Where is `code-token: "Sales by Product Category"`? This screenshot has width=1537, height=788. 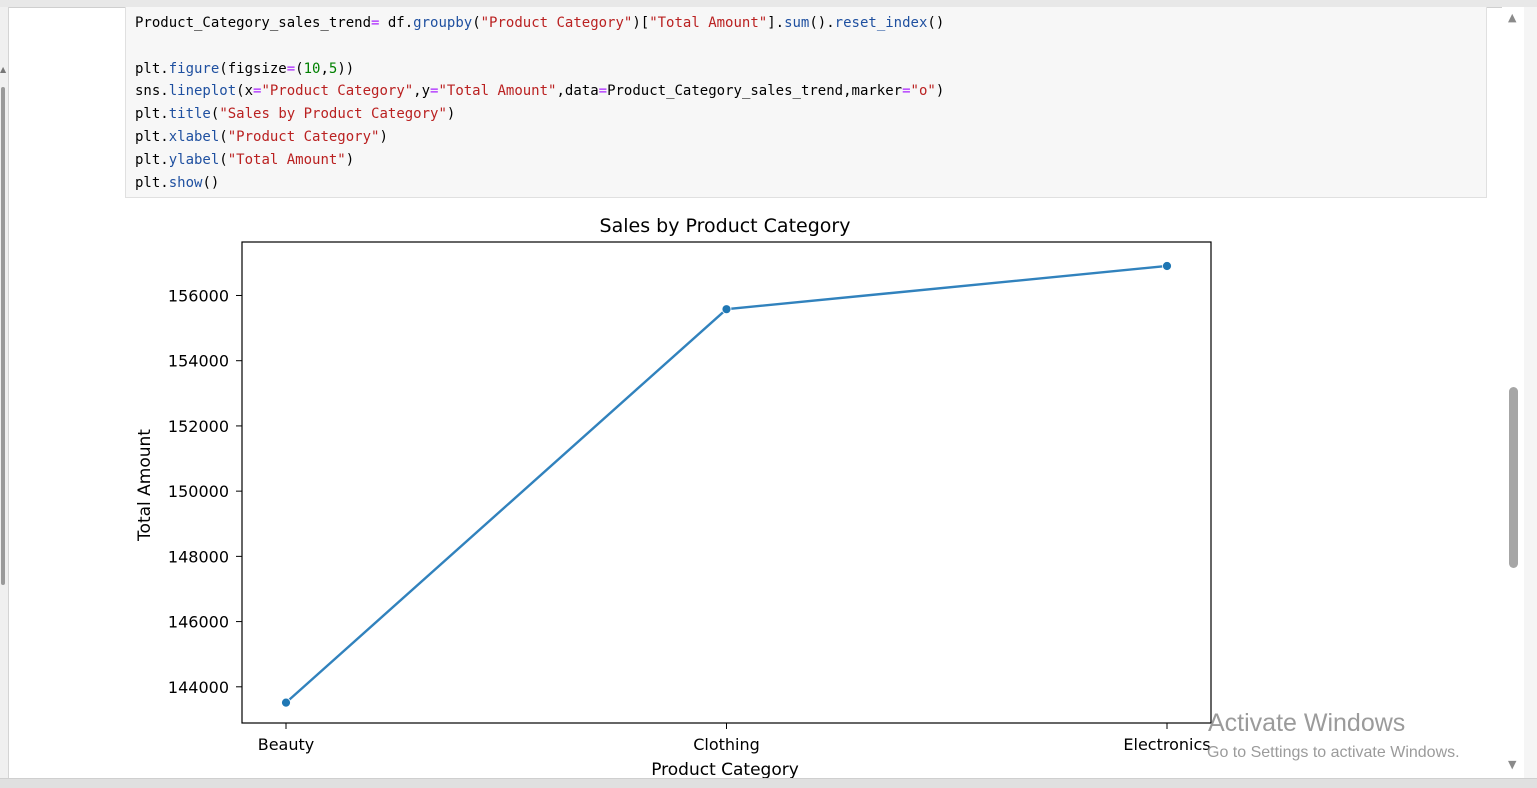 code-token: "Sales by Product Category" is located at coordinates (333, 114).